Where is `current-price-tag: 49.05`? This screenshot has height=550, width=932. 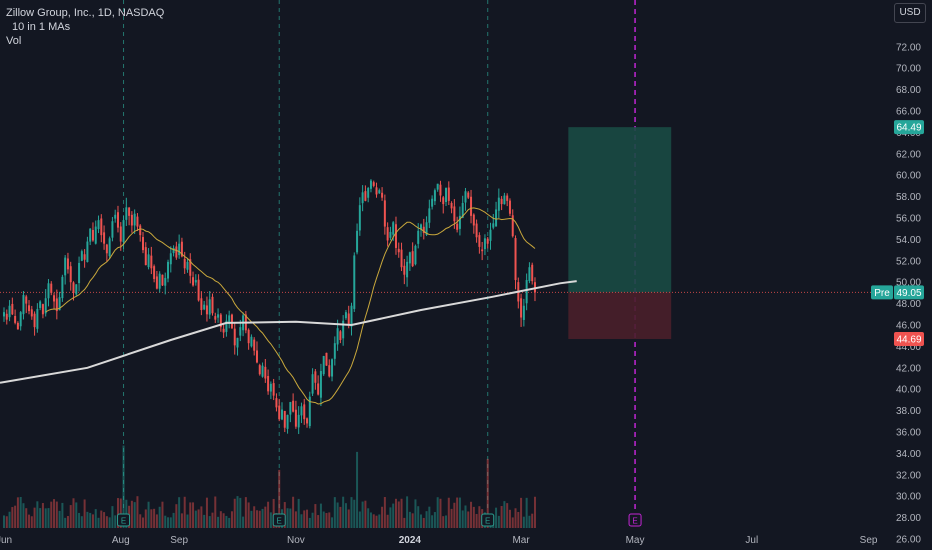 current-price-tag: 49.05 is located at coordinates (908, 293).